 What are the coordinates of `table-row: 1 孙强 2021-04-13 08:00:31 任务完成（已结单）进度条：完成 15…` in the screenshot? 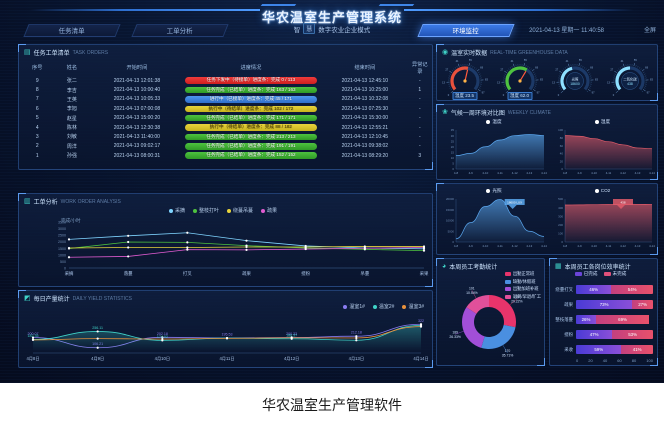 It's located at (226, 155).